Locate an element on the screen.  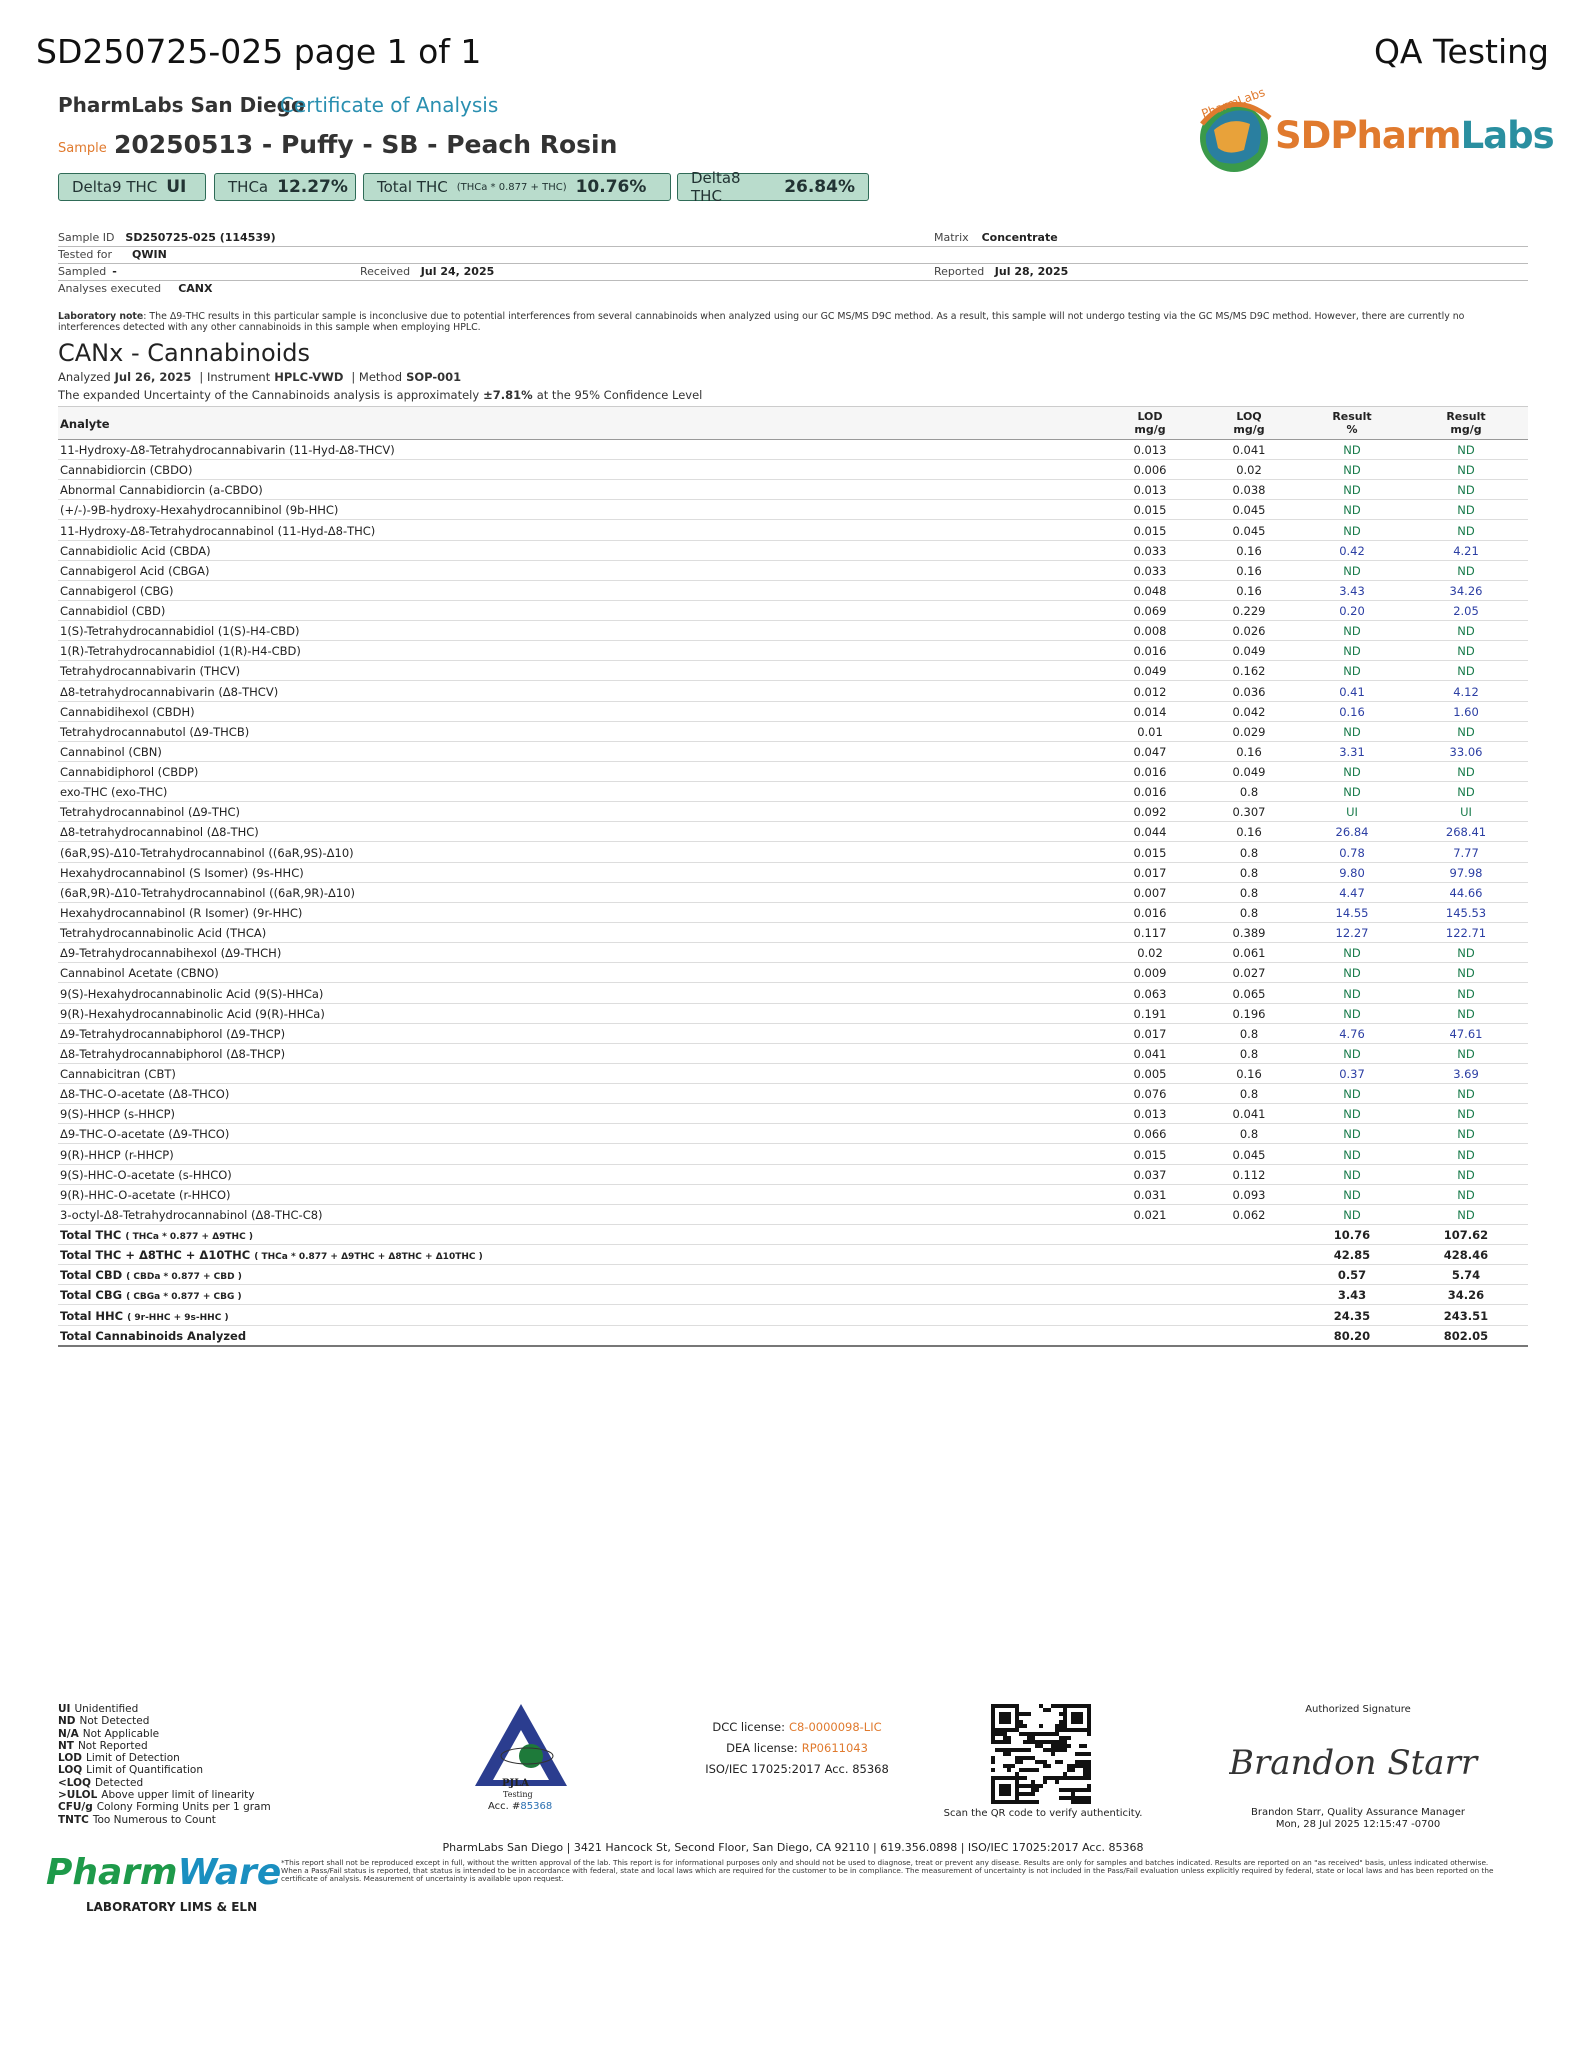
result: 33.06 is located at coordinates (1466, 751).